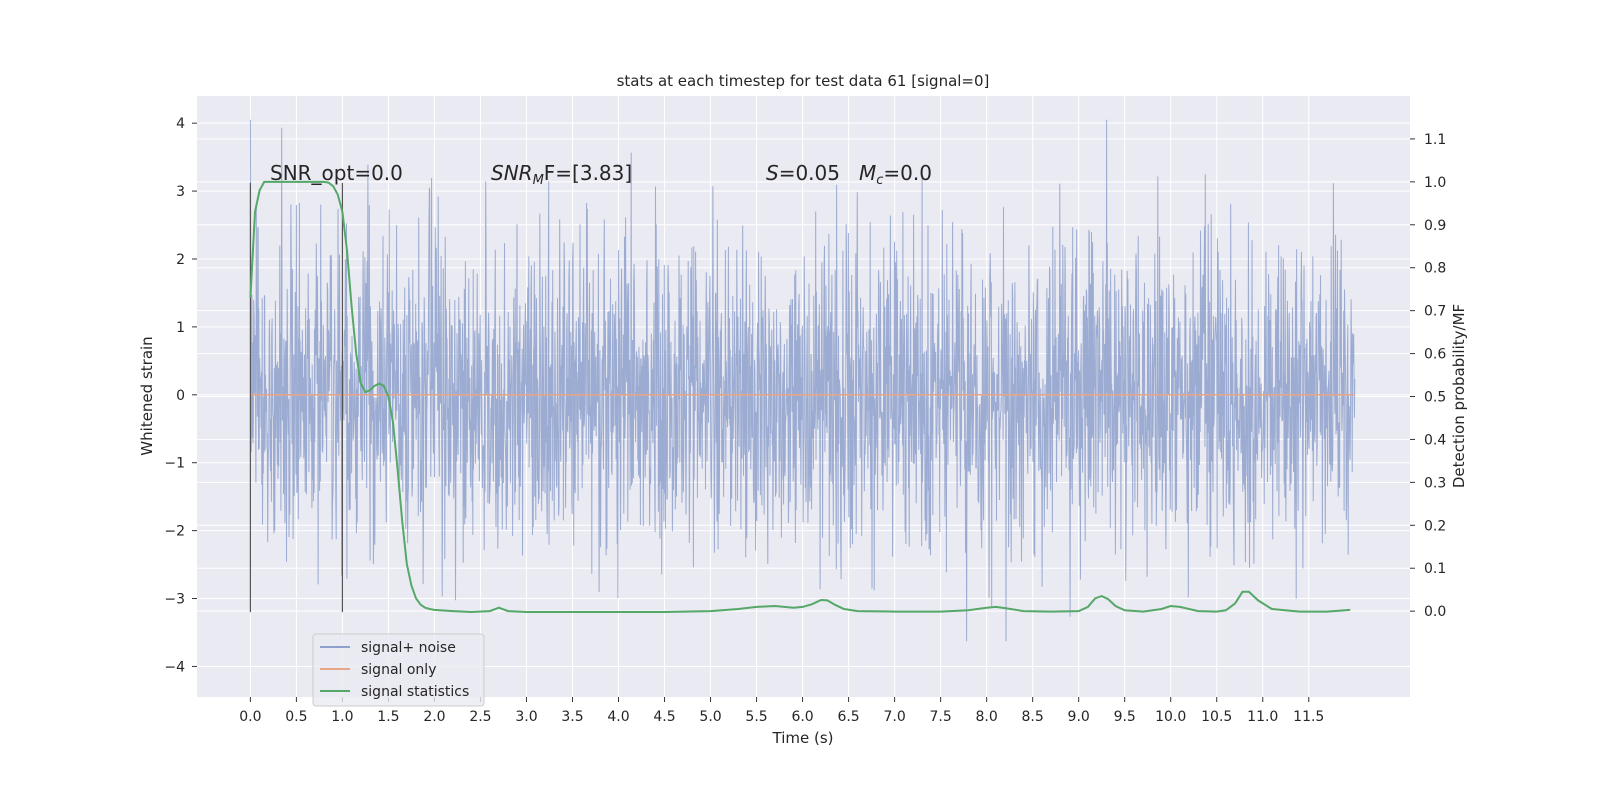 Image resolution: width=1600 pixels, height=800 pixels. What do you see at coordinates (848, 717) in the screenshot?
I see `x-tick-label: 6.5` at bounding box center [848, 717].